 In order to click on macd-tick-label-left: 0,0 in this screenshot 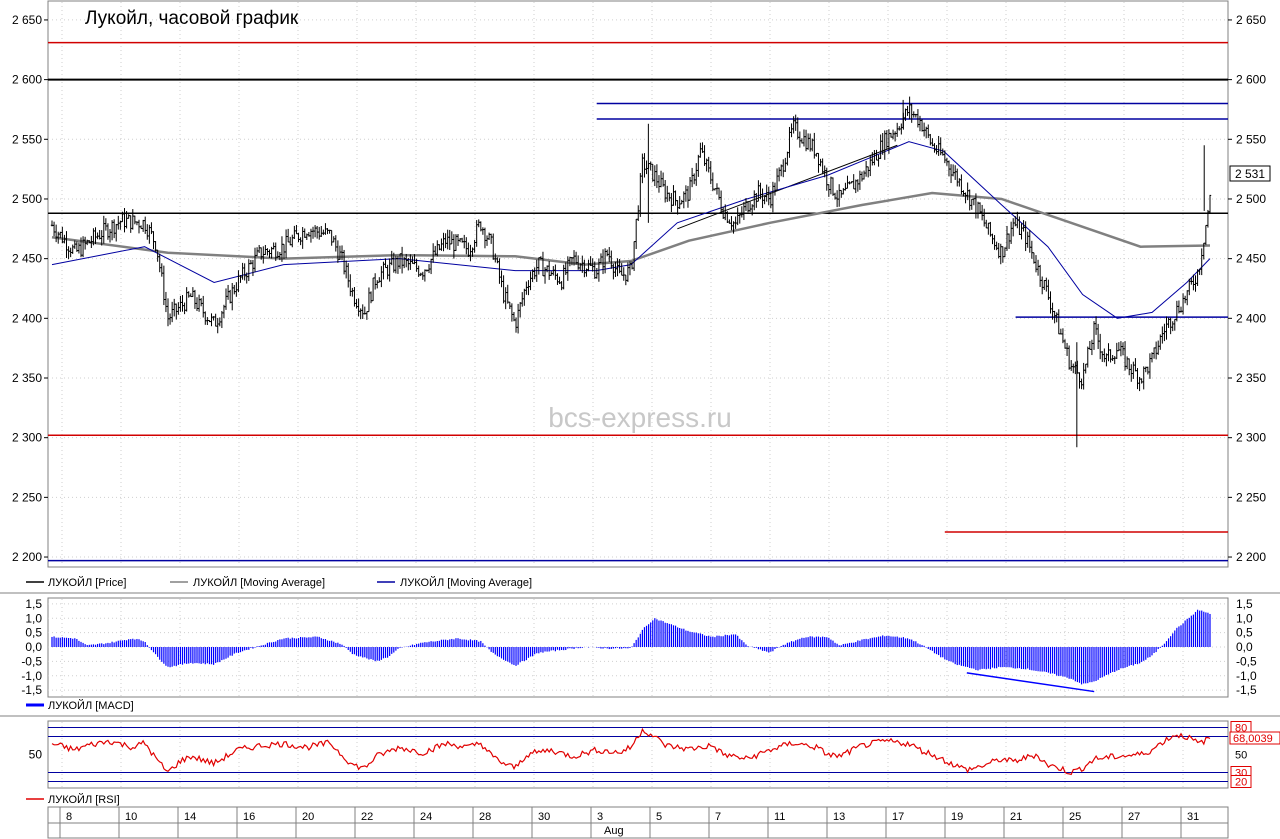, I will do `click(33, 647)`.